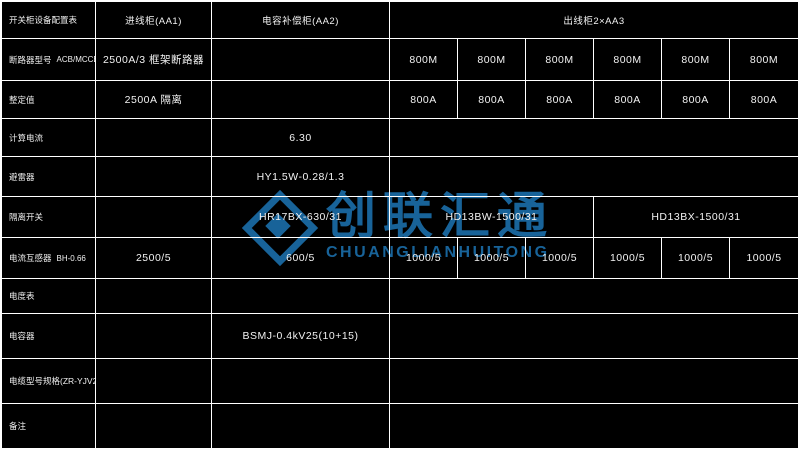  Describe the element at coordinates (560, 60) in the screenshot. I see `cell-breaker-feeder-3: 800M` at that location.